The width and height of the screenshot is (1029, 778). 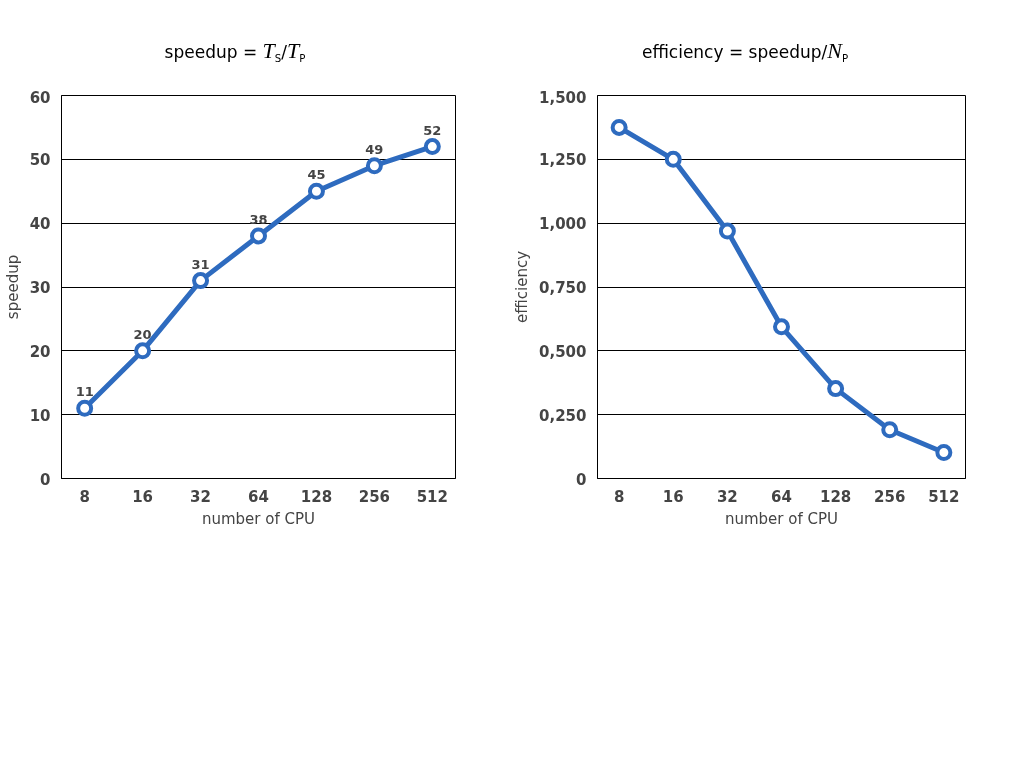 I want to click on y-tick-label: 1,000, so click(x=563, y=224).